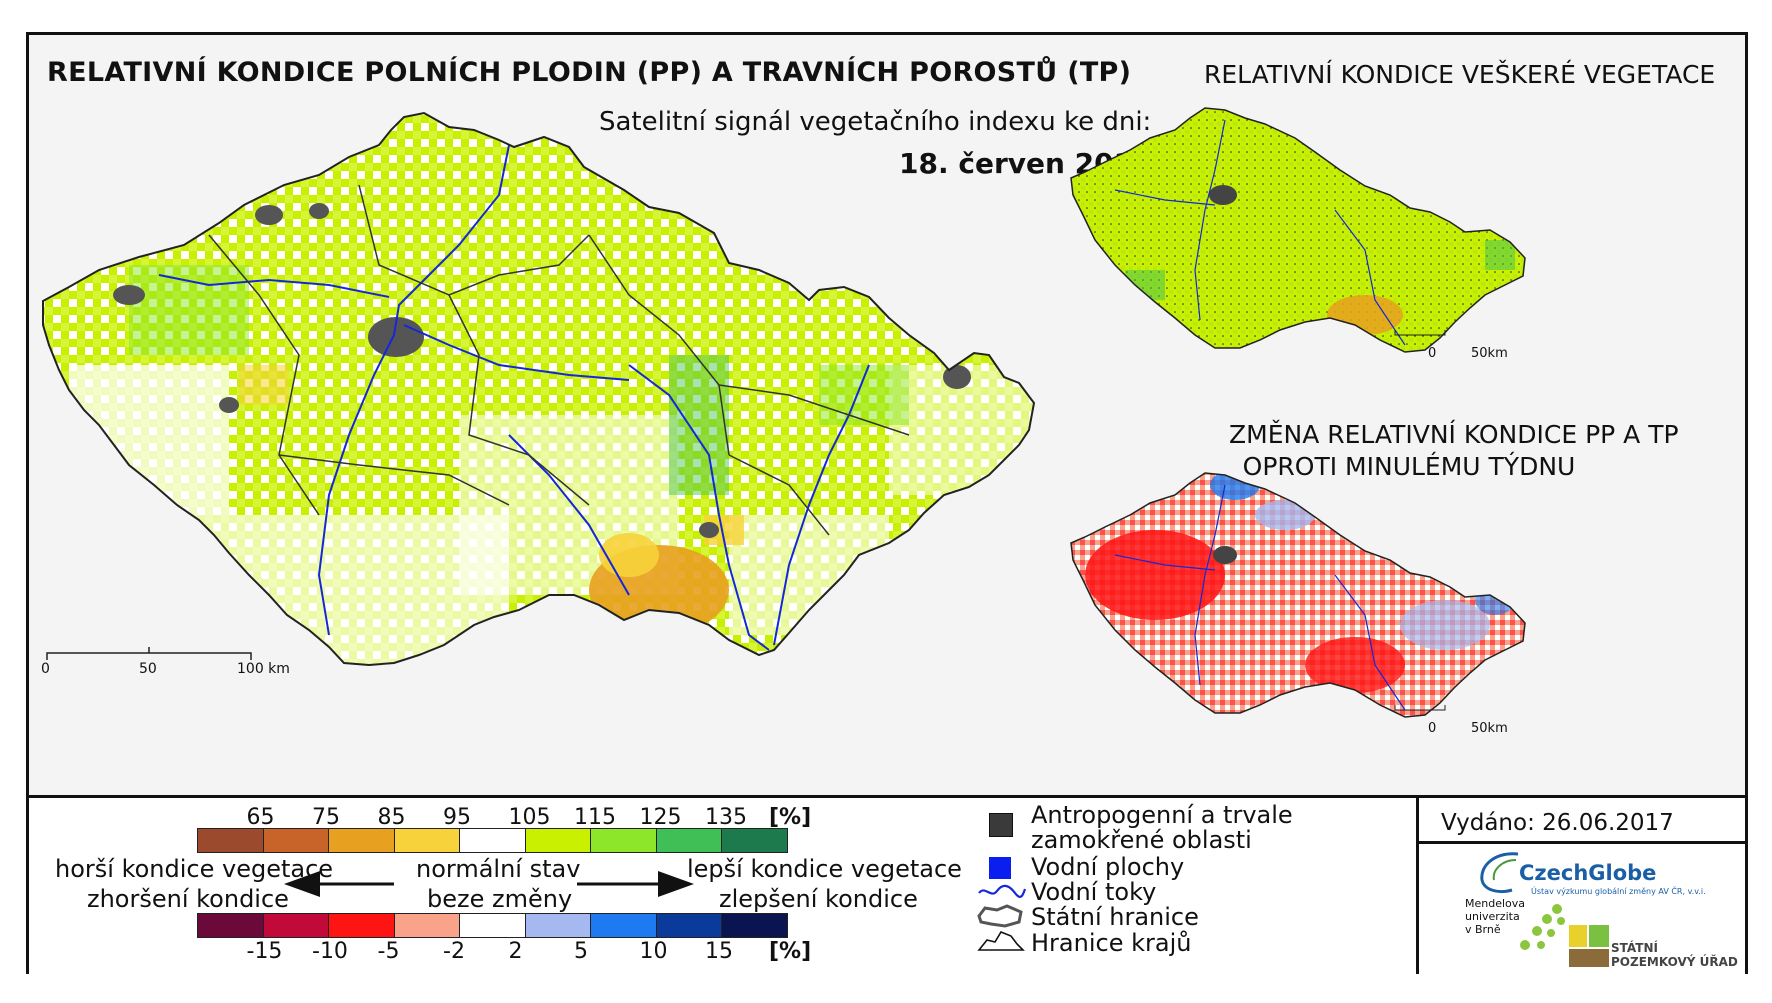 The width and height of the screenshot is (1772, 1003). What do you see at coordinates (1298, 230) in the screenshot?
I see `vegetation-map` at bounding box center [1298, 230].